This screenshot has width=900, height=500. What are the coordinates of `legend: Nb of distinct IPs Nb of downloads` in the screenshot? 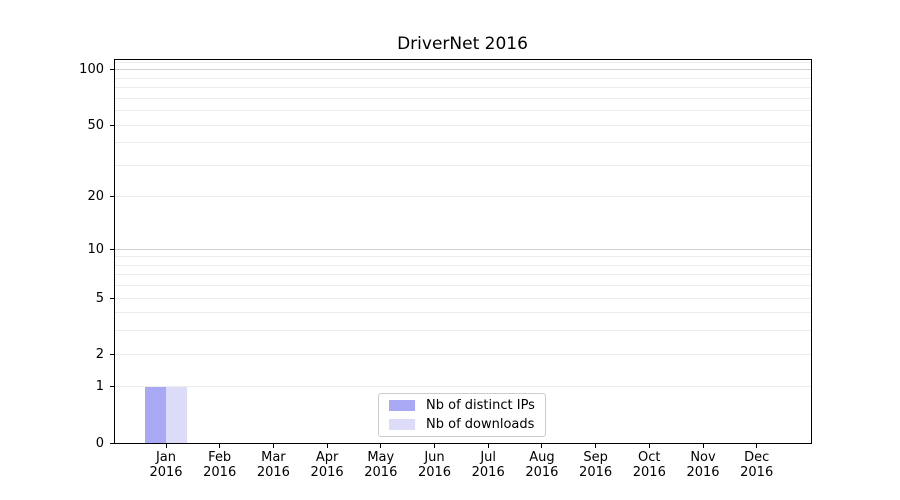 It's located at (462, 415).